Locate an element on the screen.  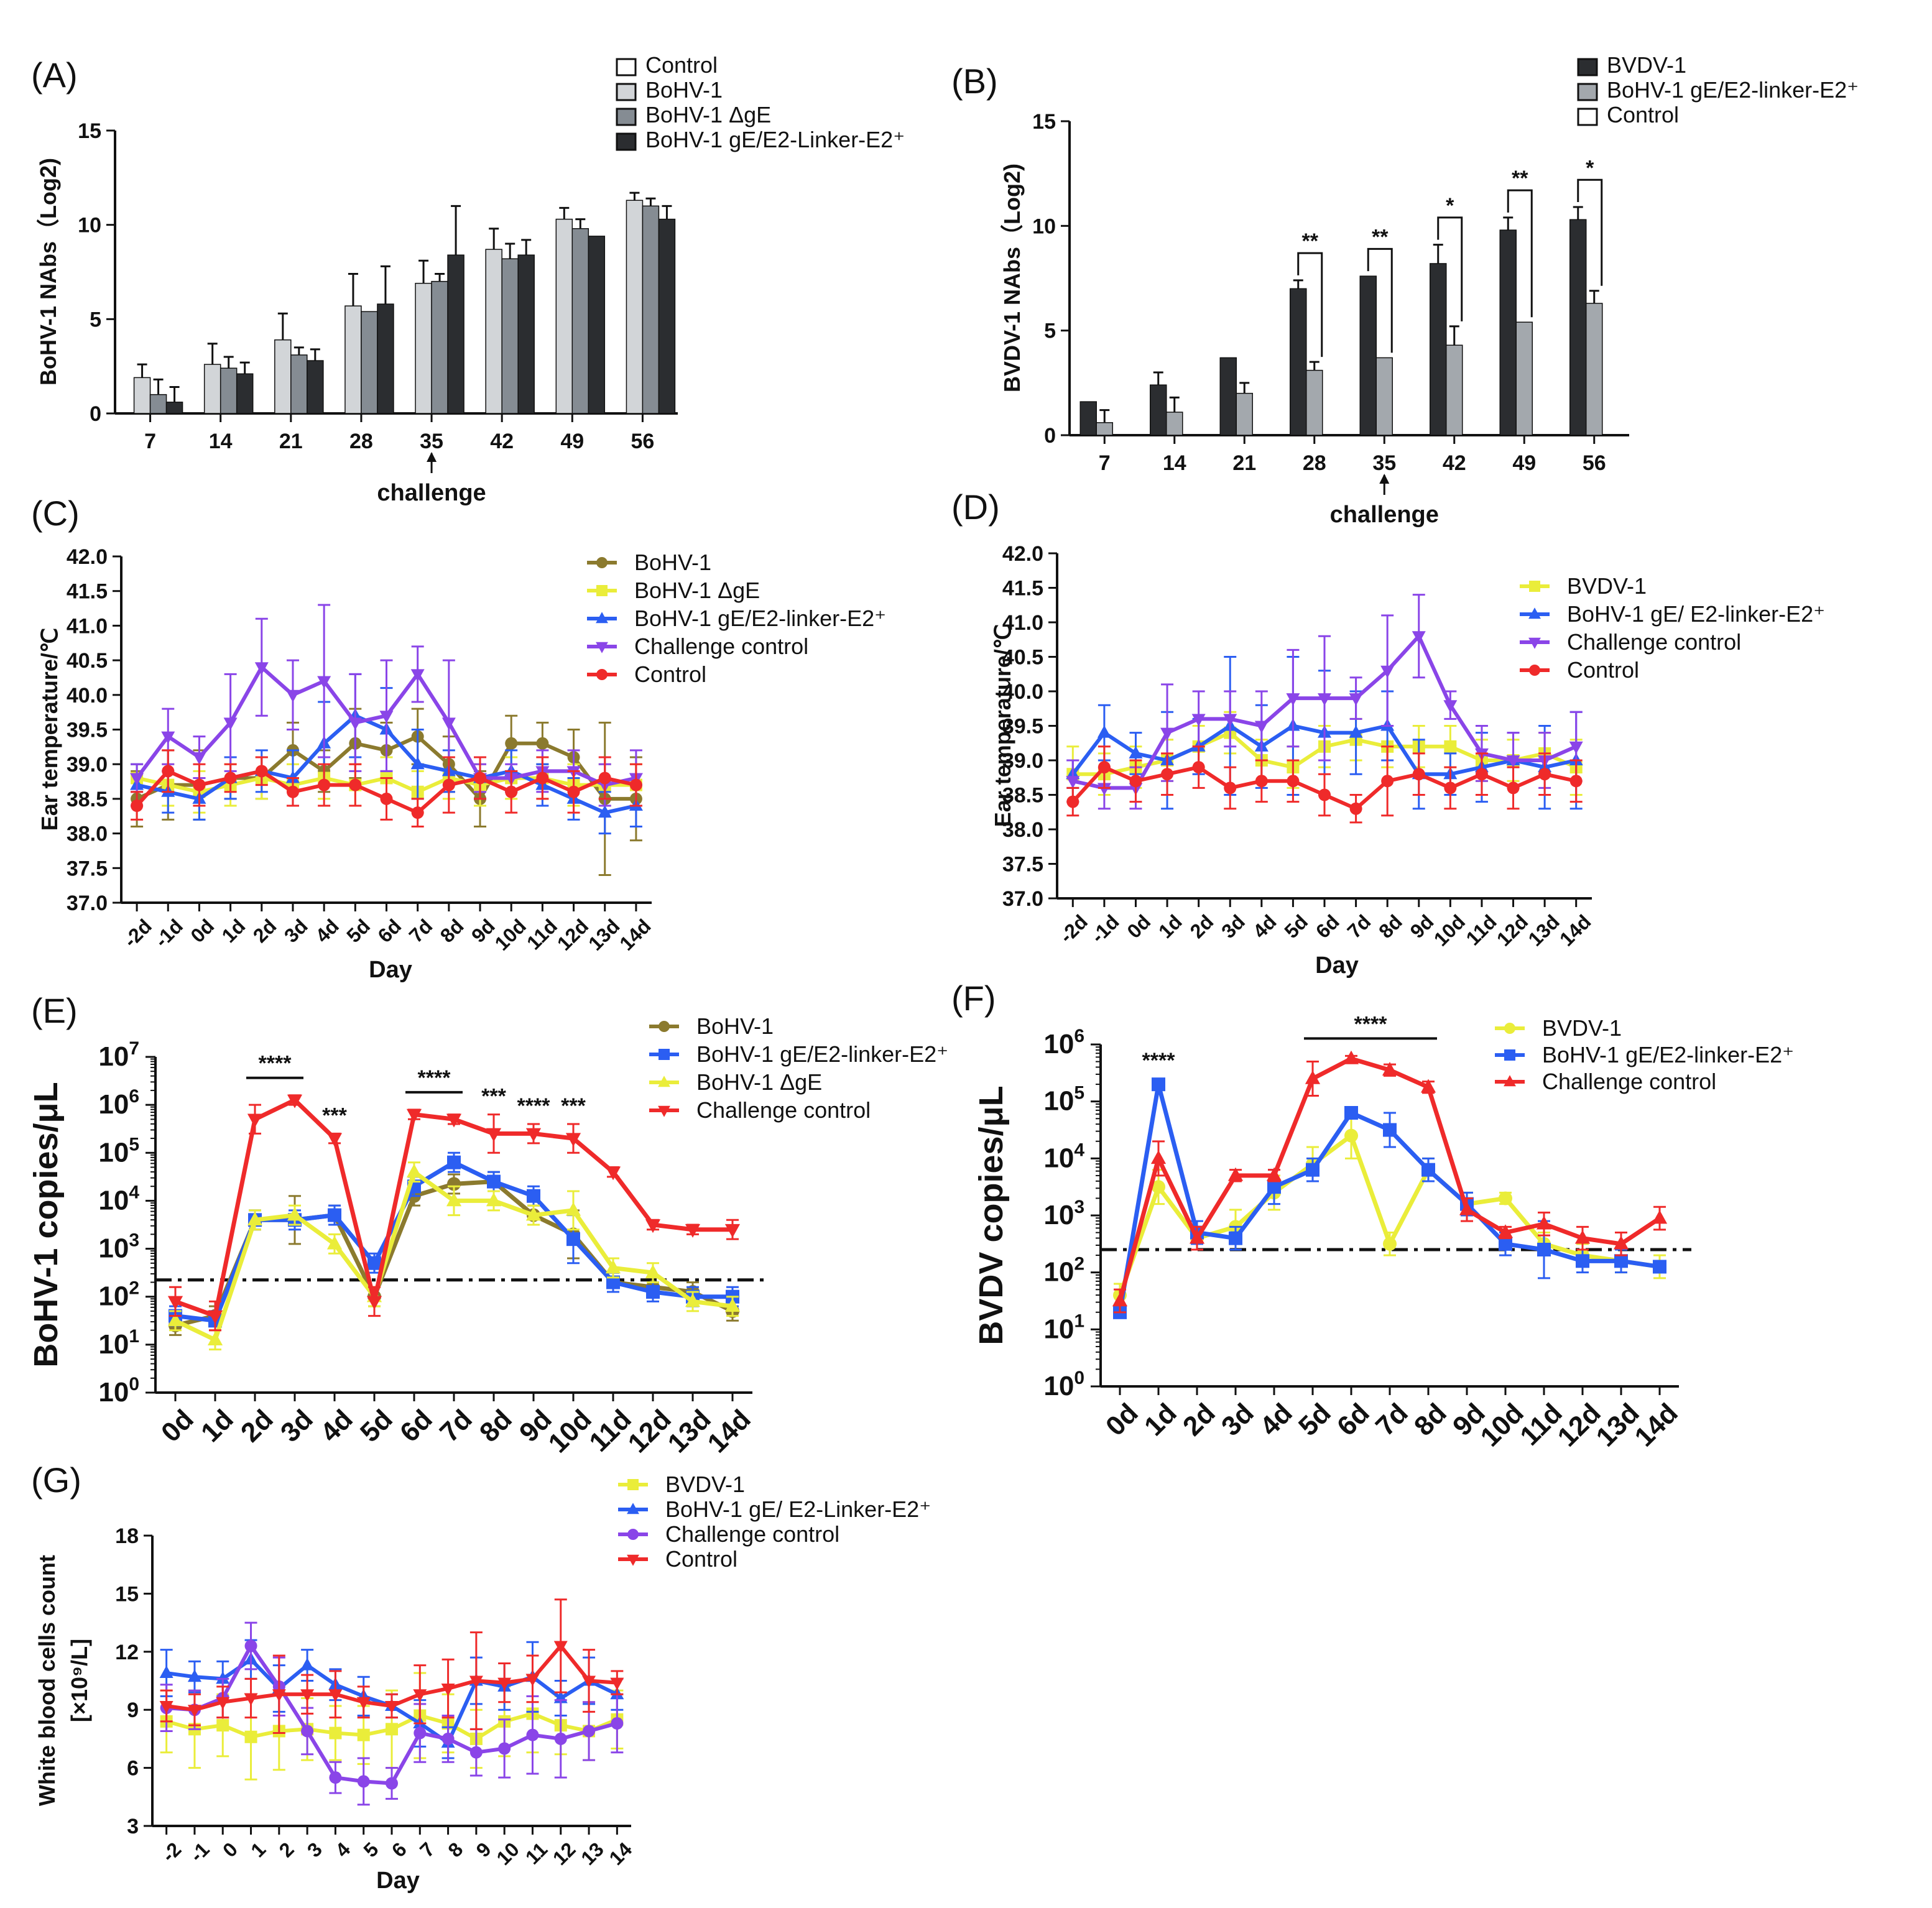
legend-label: BoHV-1 is located at coordinates (672, 562).